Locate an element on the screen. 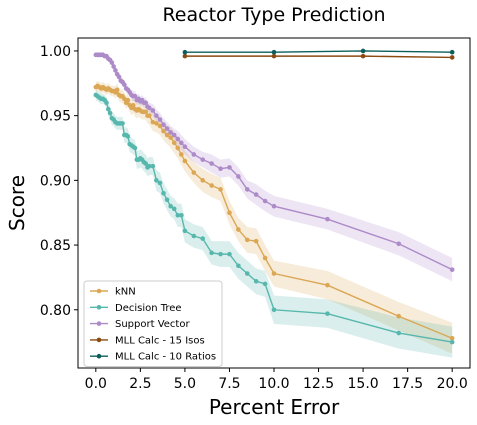 This screenshot has width=477, height=425. legend-label: MLL Calc - 15 Isos is located at coordinates (160, 340).